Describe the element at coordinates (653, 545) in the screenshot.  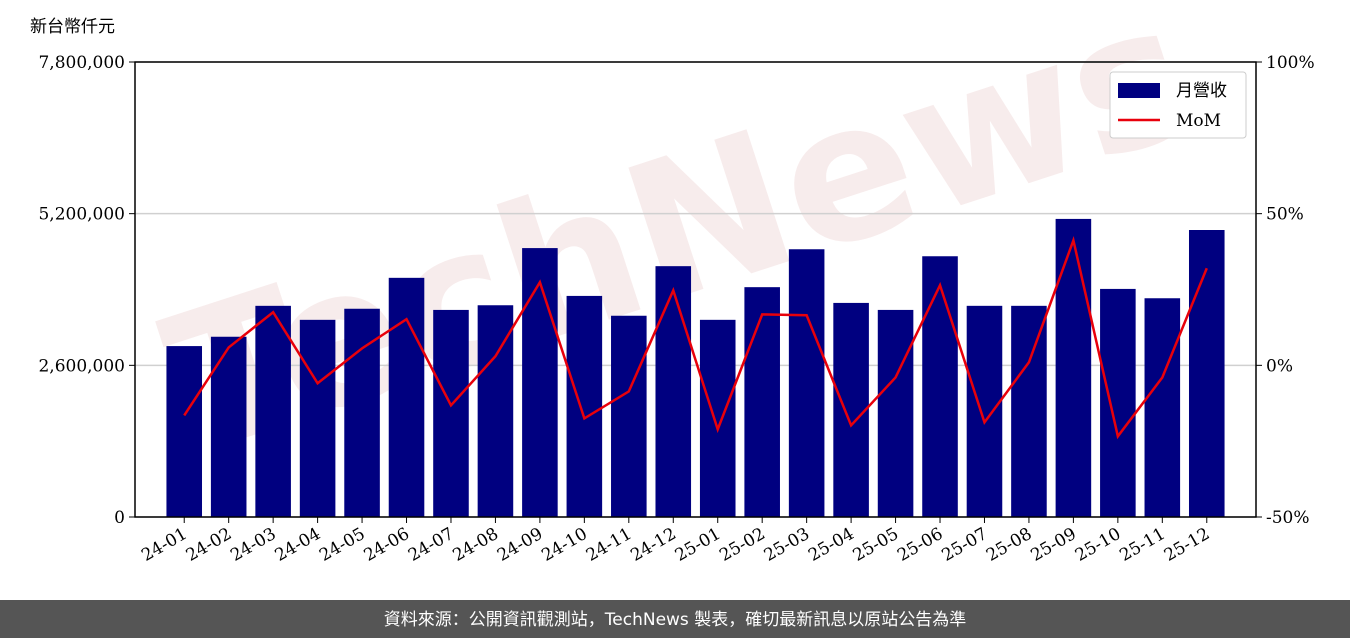
I see `x-tick-label: 24-12` at that location.